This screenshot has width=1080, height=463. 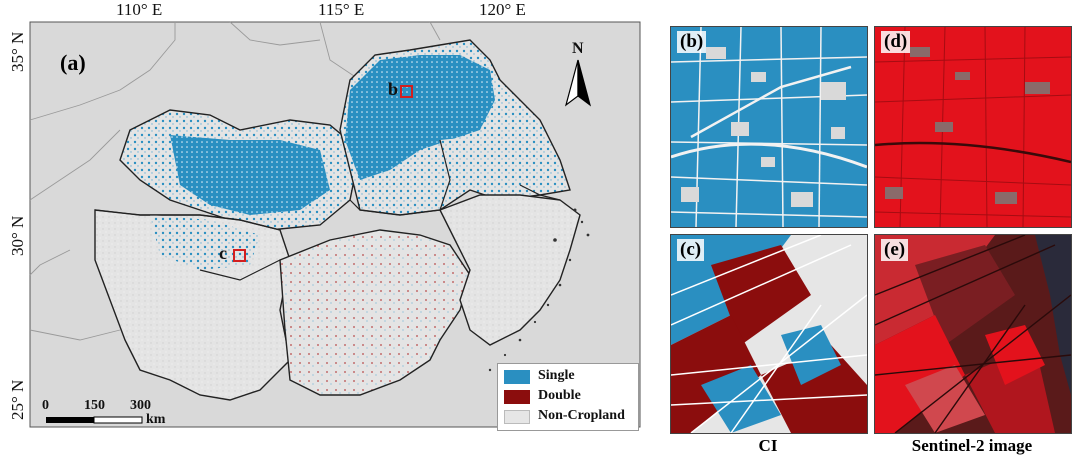 I want to click on panel-d-label: (d), so click(x=896, y=42).